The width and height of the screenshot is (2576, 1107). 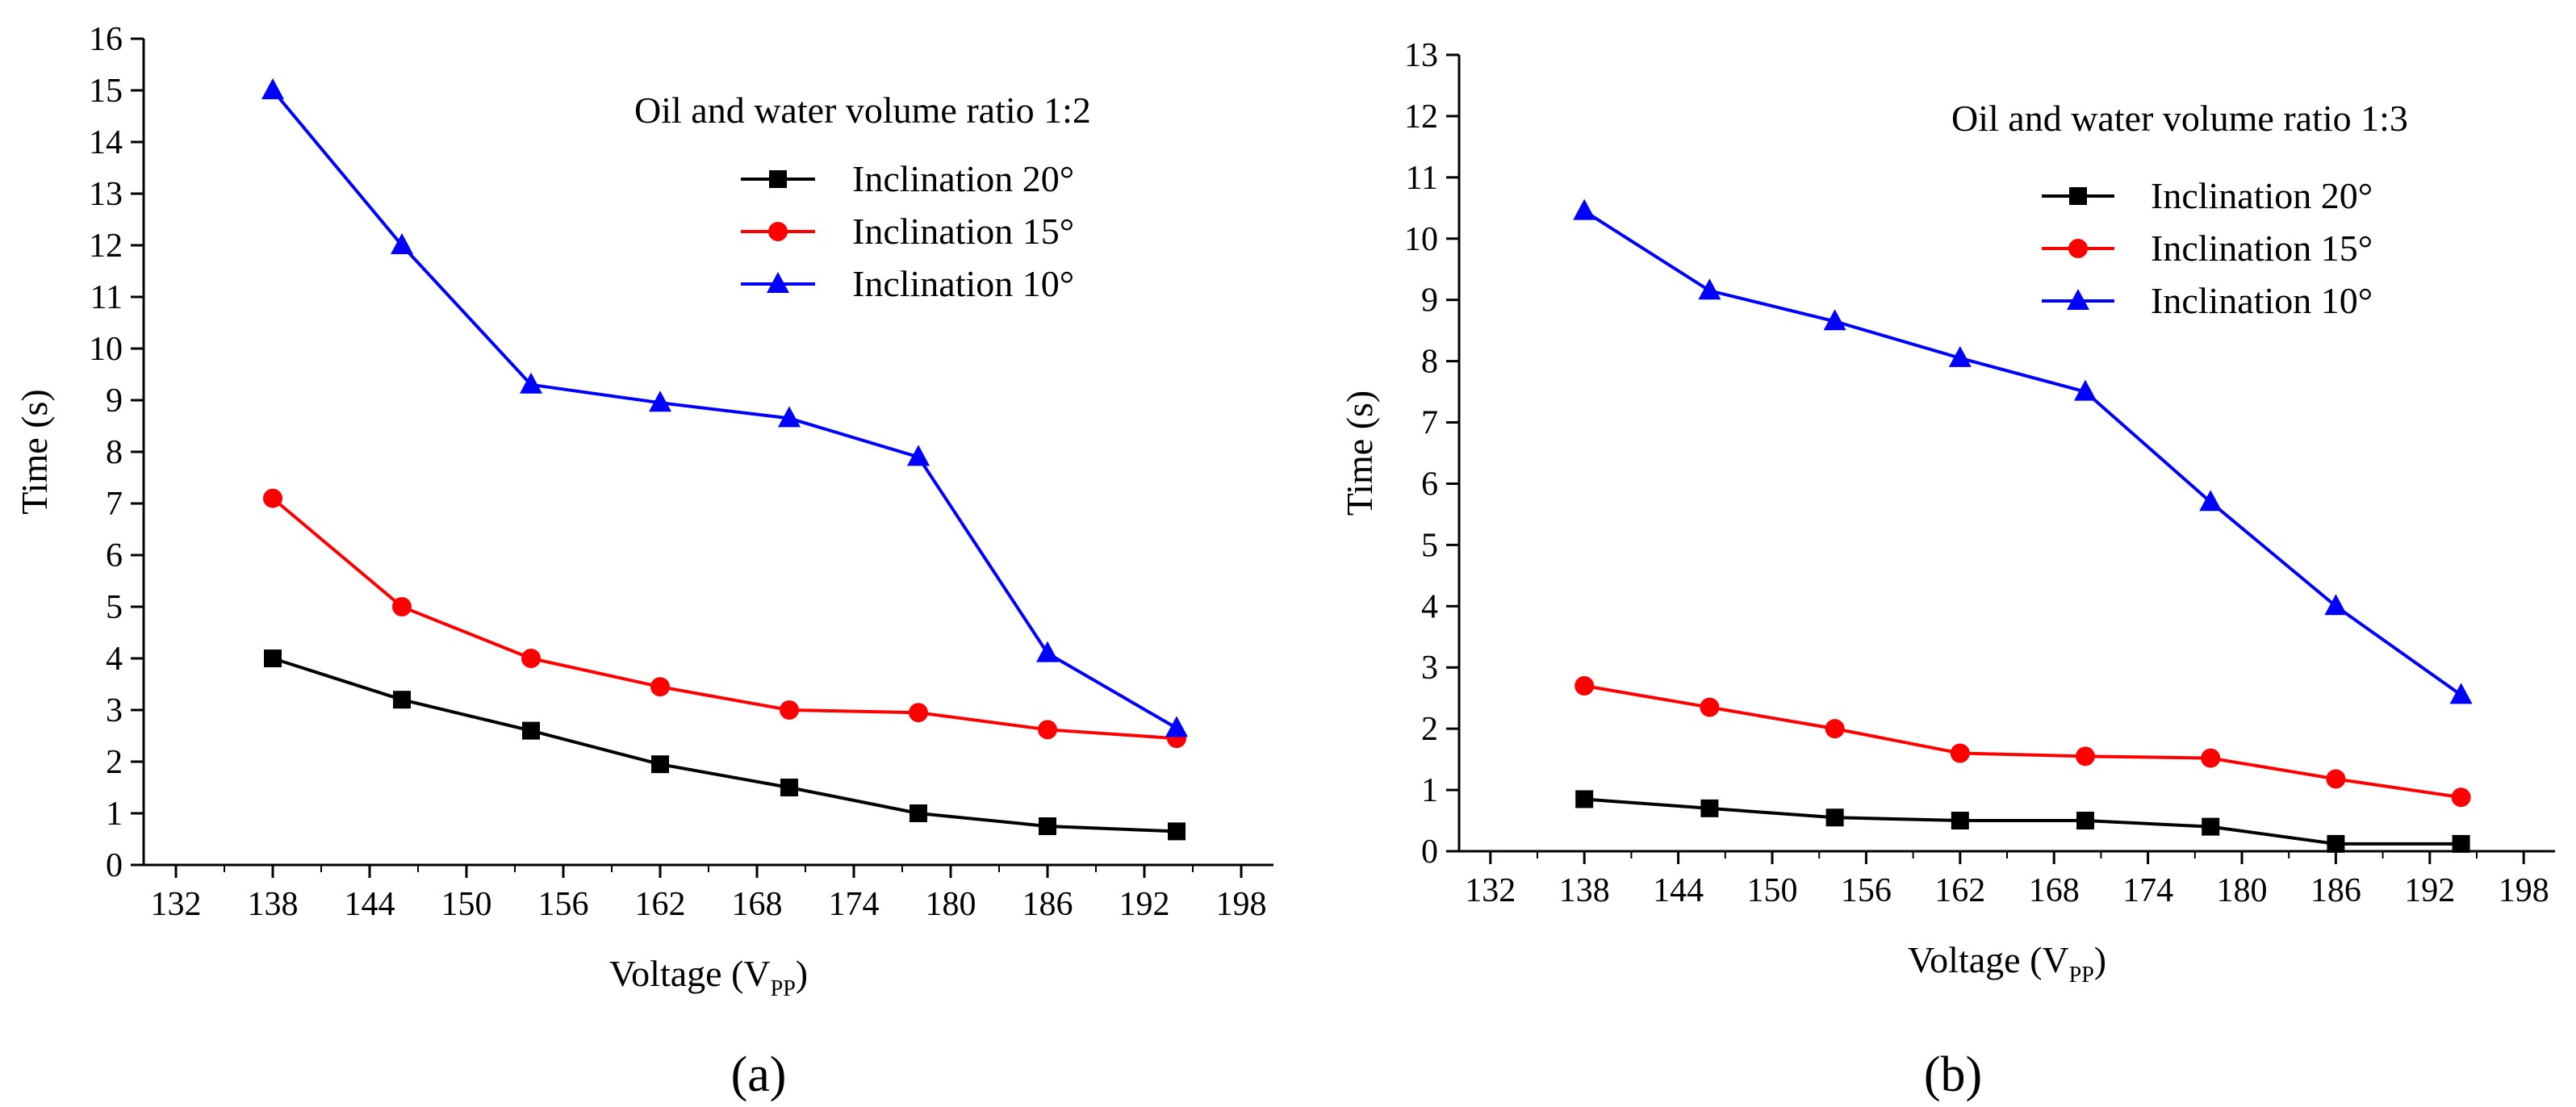 I want to click on series-circle, so click(x=2022, y=742).